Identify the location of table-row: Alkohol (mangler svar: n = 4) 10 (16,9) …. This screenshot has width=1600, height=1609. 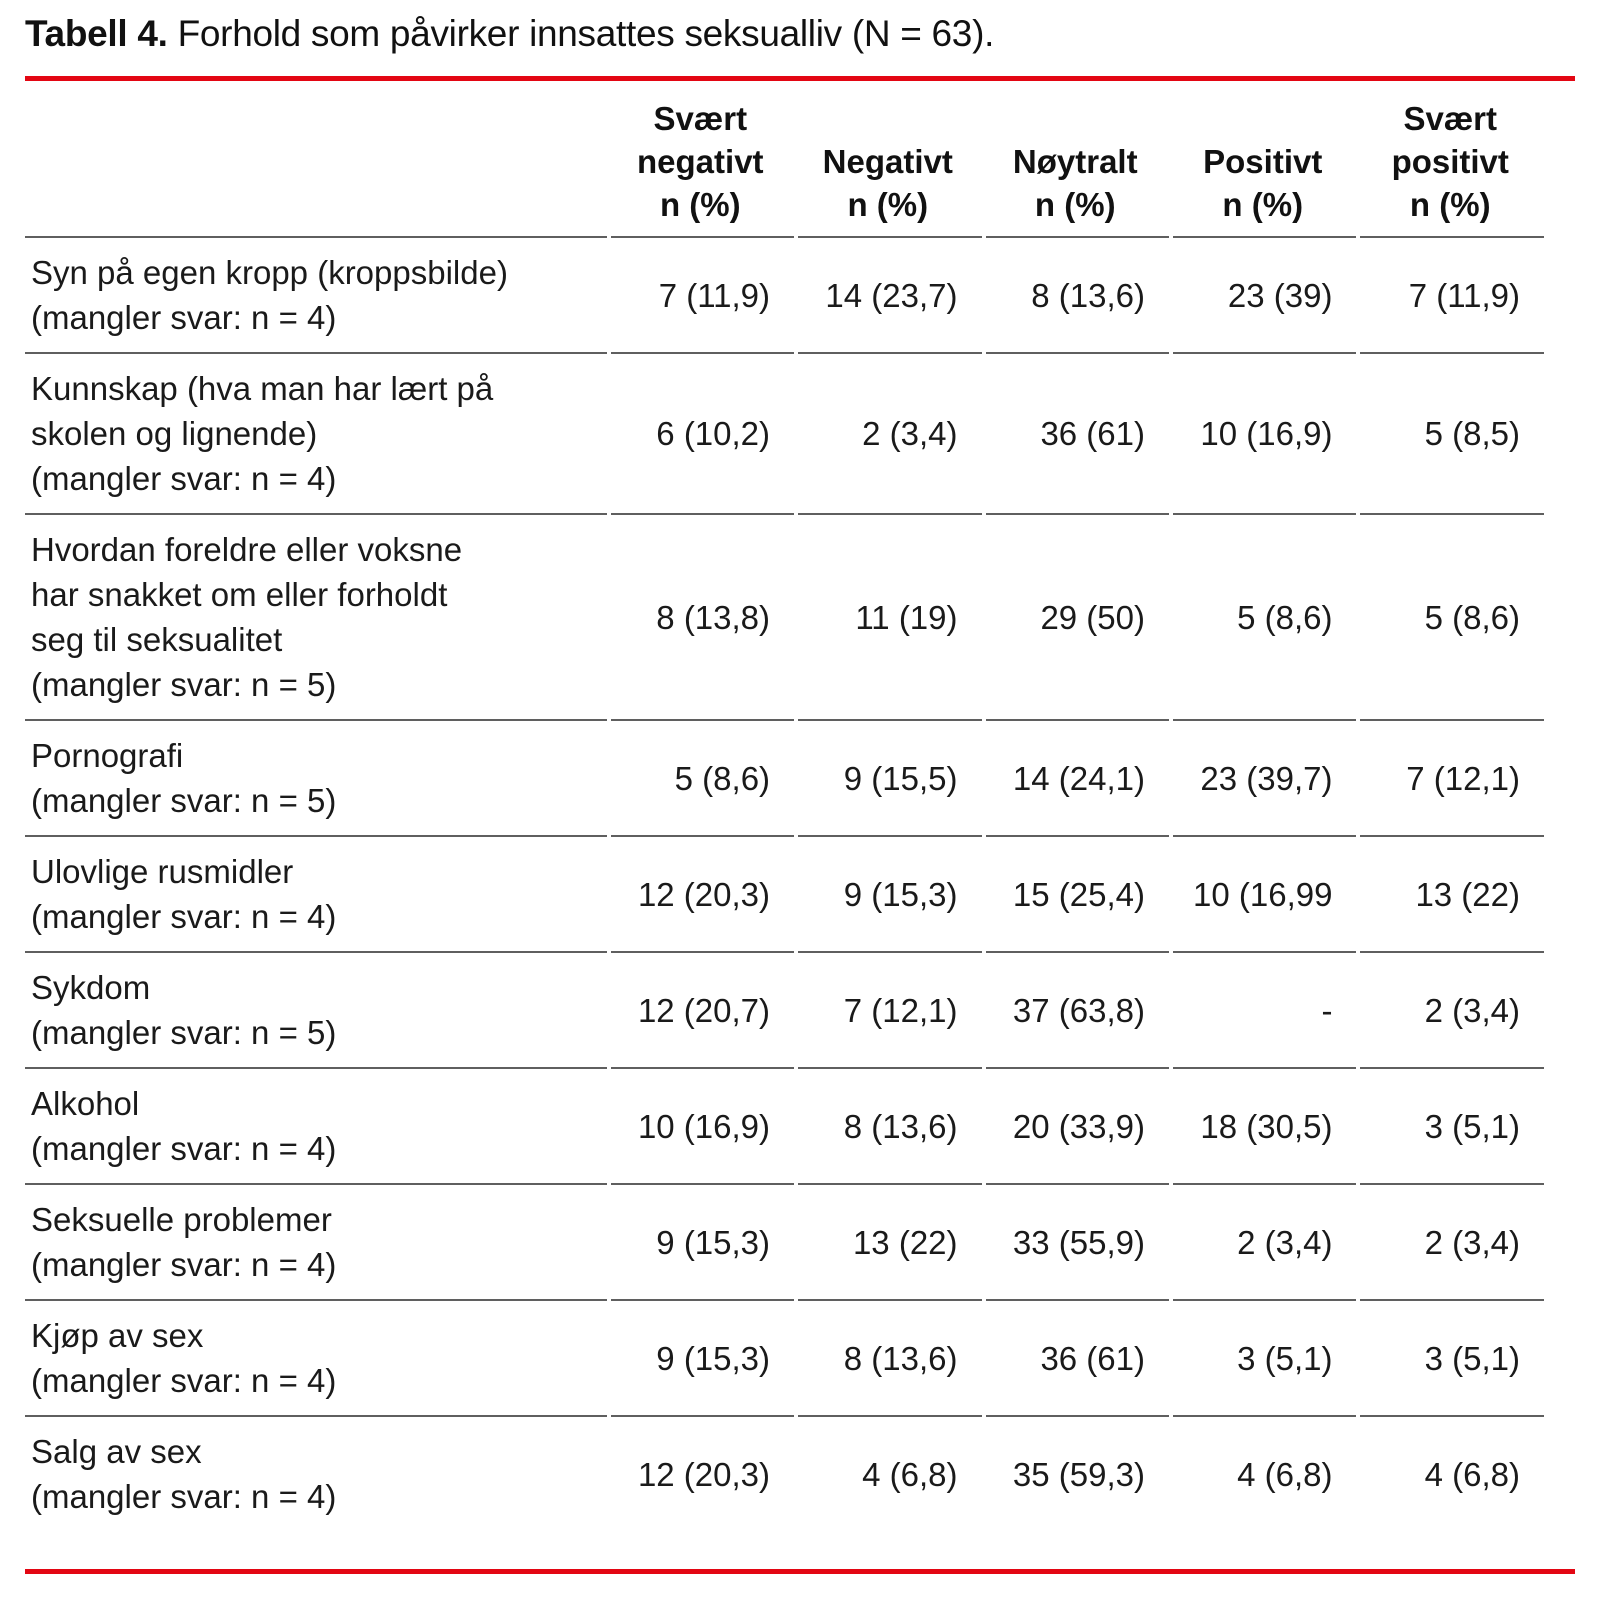
(784, 1127).